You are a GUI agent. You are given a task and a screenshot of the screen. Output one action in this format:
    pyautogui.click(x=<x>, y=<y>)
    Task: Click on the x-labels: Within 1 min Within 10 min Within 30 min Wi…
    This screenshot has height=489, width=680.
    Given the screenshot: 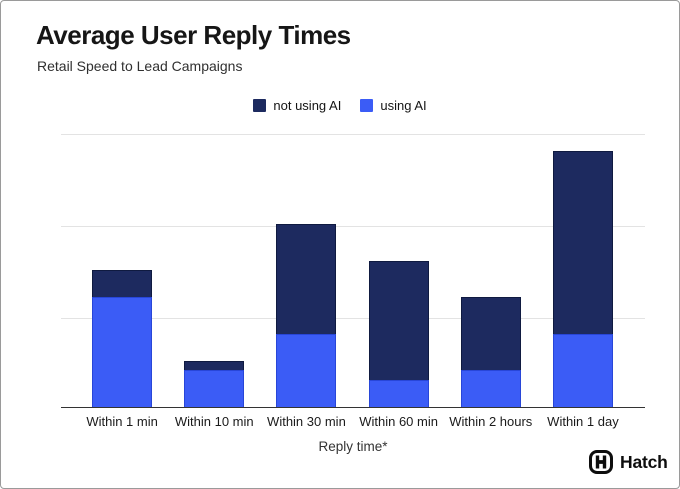 What is the action you would take?
    pyautogui.click(x=352, y=421)
    